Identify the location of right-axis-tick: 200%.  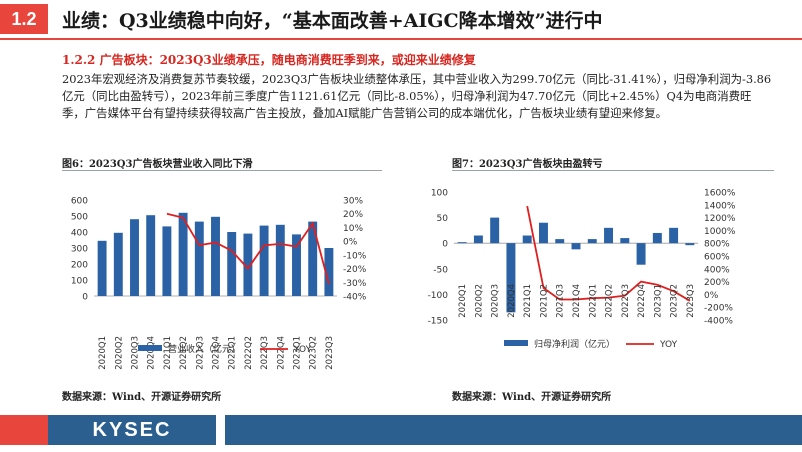
(717, 283).